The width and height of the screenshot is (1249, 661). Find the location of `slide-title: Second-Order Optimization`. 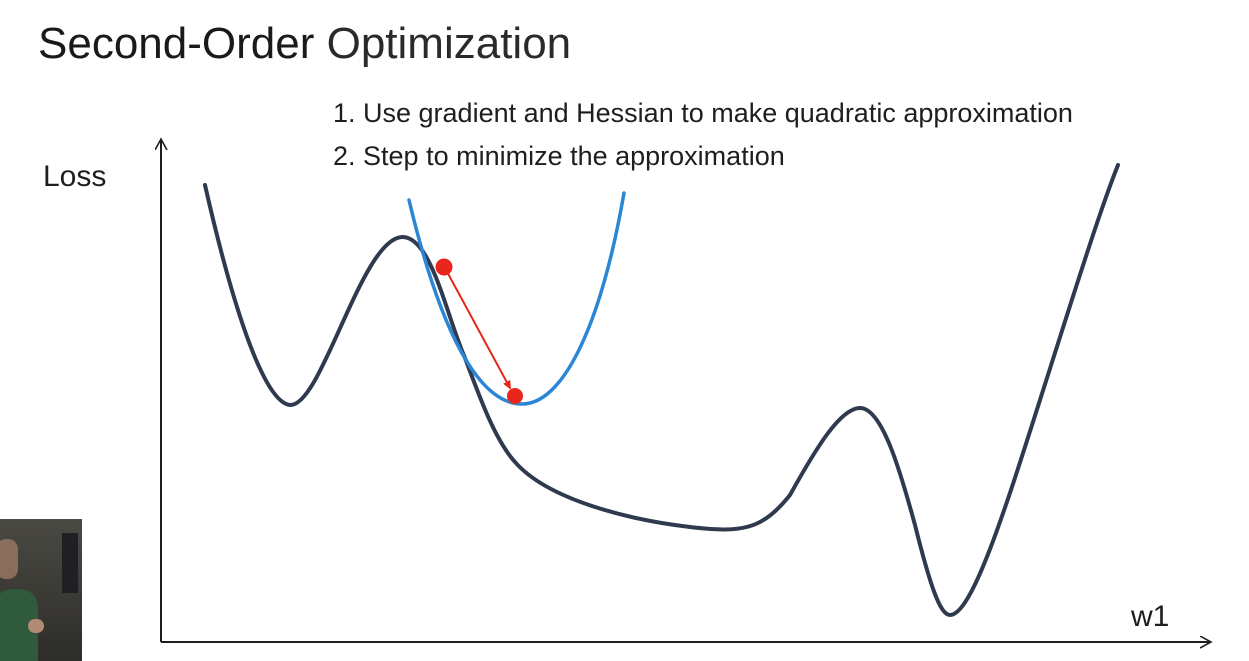

slide-title: Second-Order Optimization is located at coordinates (304, 44).